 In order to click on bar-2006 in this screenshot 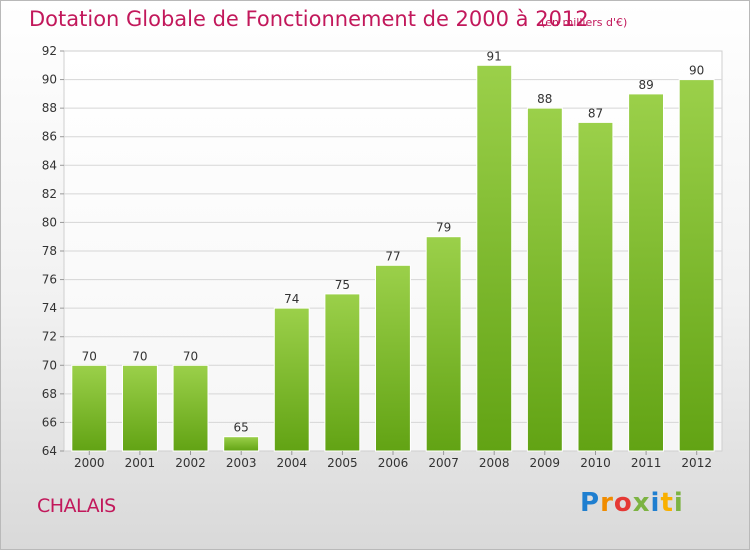, I will do `click(393, 358)`.